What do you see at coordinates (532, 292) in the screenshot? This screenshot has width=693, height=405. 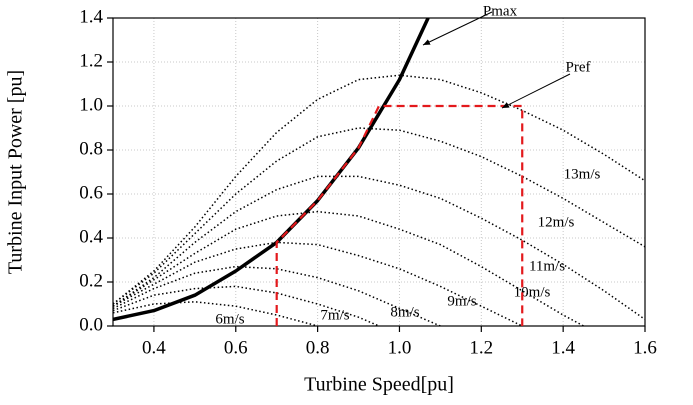 I see `series-label: 10m/s` at bounding box center [532, 292].